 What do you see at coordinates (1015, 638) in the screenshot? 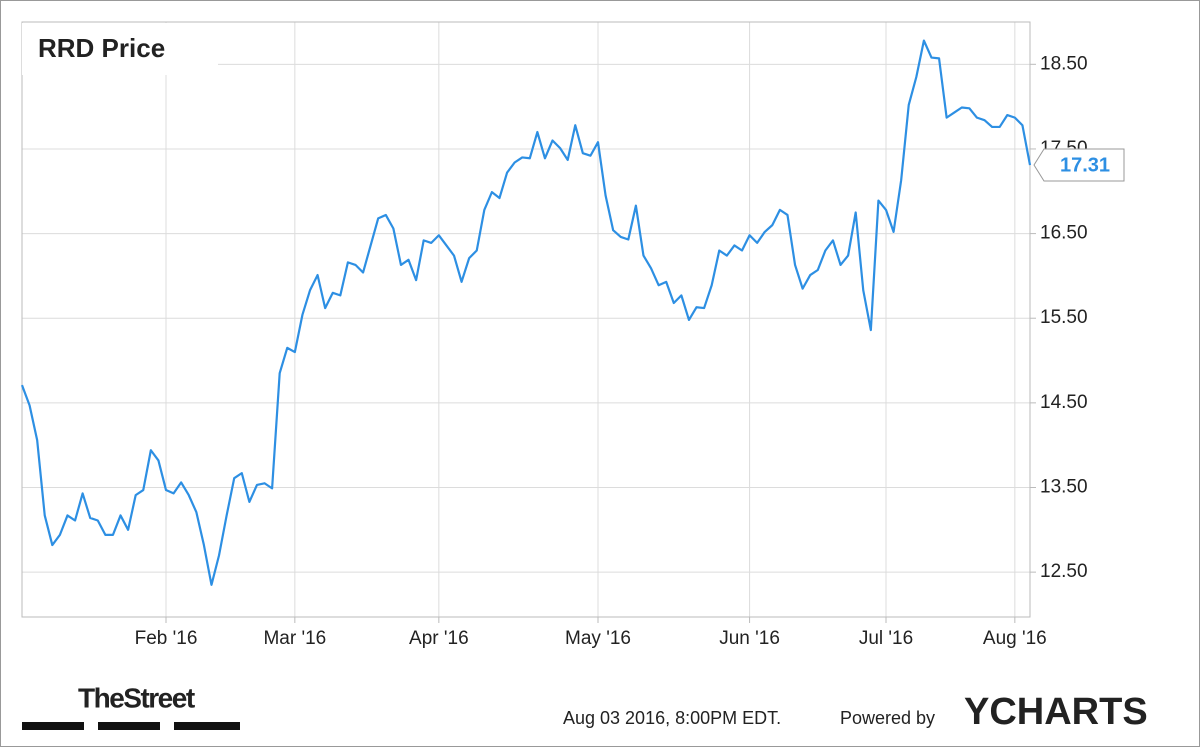
I see `x-tick-label: Aug '16` at bounding box center [1015, 638].